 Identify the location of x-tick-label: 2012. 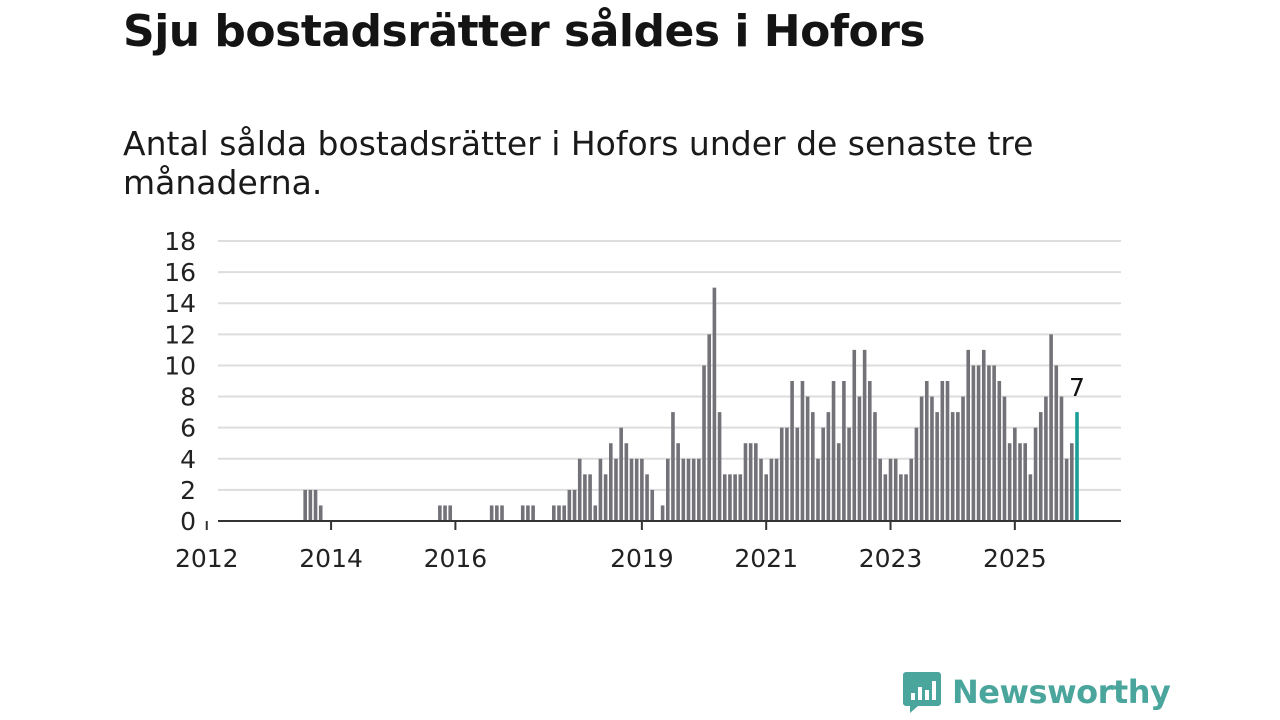
(207, 558).